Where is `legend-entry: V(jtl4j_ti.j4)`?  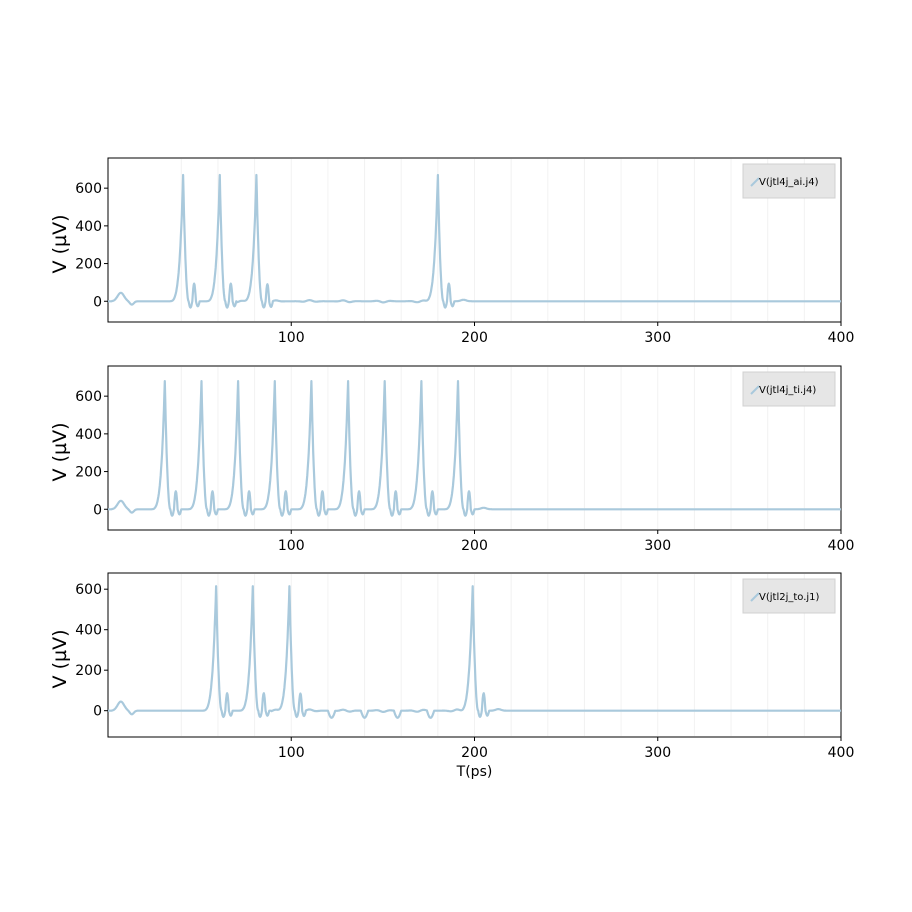 legend-entry: V(jtl4j_ti.j4) is located at coordinates (787, 390).